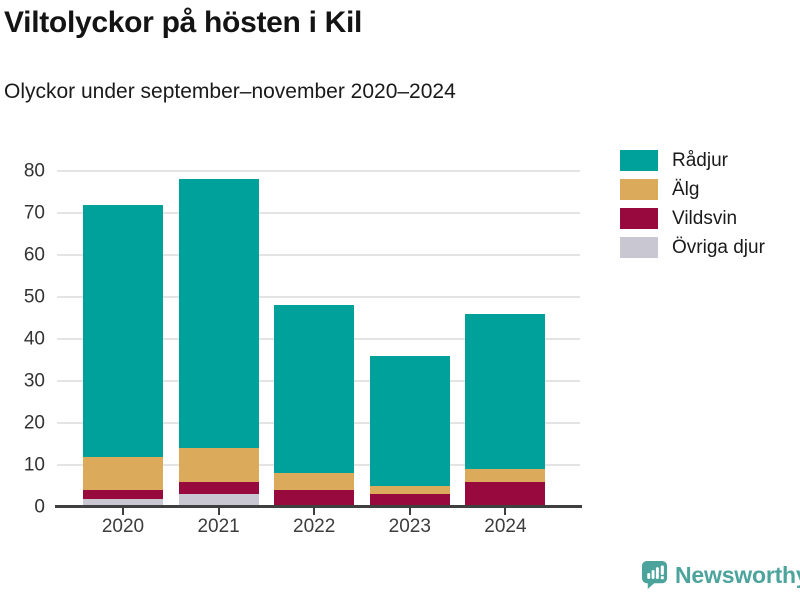 This screenshot has width=800, height=600. I want to click on bar-segment-vildsvin-2023, so click(409, 500).